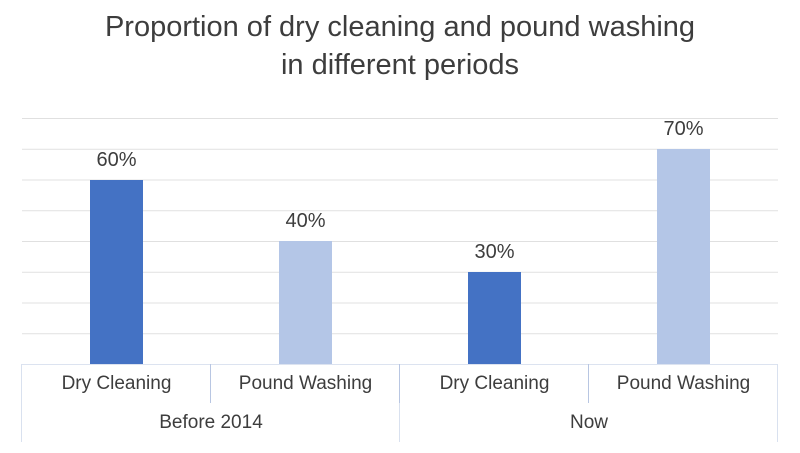 This screenshot has height=453, width=800. Describe the element at coordinates (683, 128) in the screenshot. I see `bar-value-label: 70%` at that location.